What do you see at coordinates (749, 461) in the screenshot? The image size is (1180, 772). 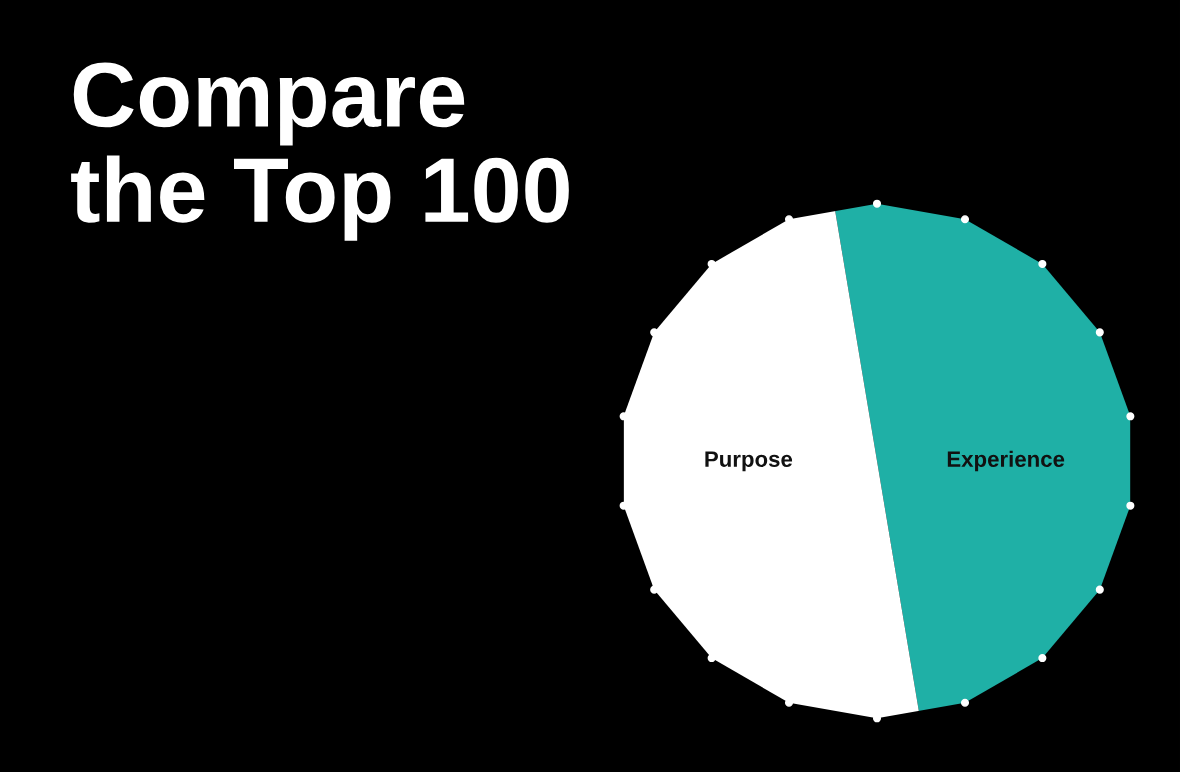 I see `slice-label: Purpose` at bounding box center [749, 461].